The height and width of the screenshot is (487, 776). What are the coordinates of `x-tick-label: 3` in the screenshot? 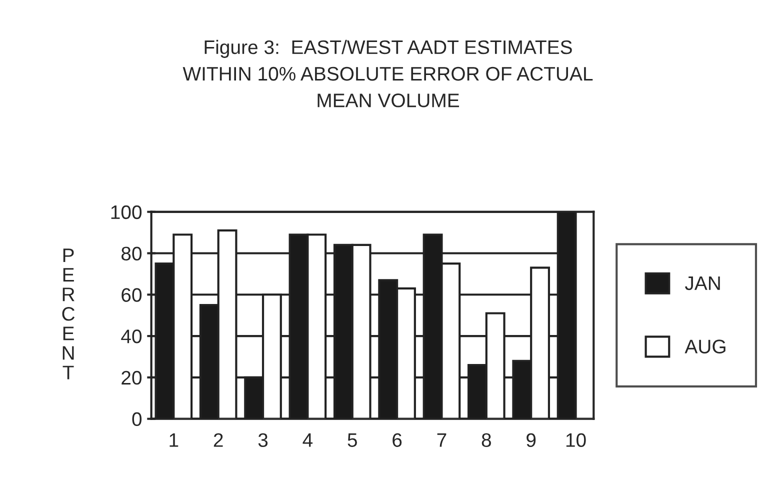 It's located at (263, 440).